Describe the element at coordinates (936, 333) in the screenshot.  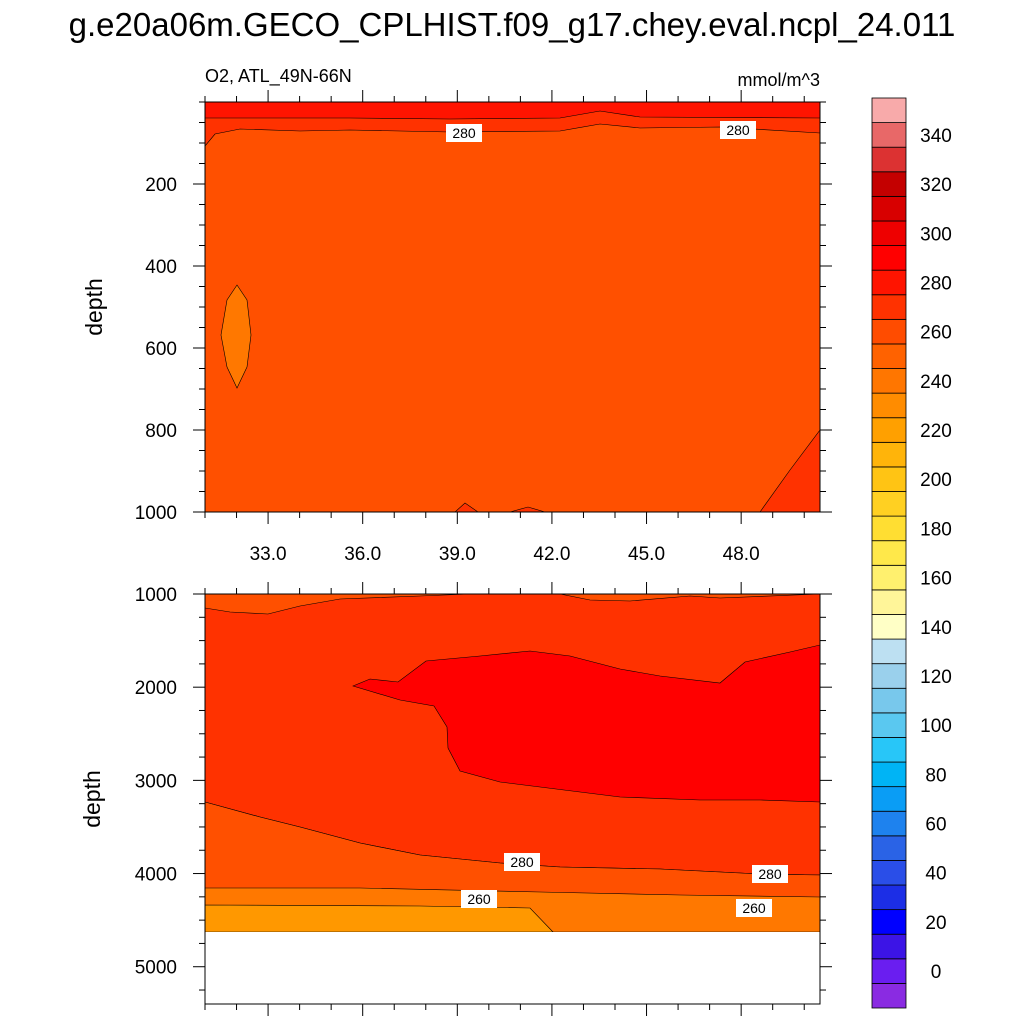
I see `colorbar-label: 260` at that location.